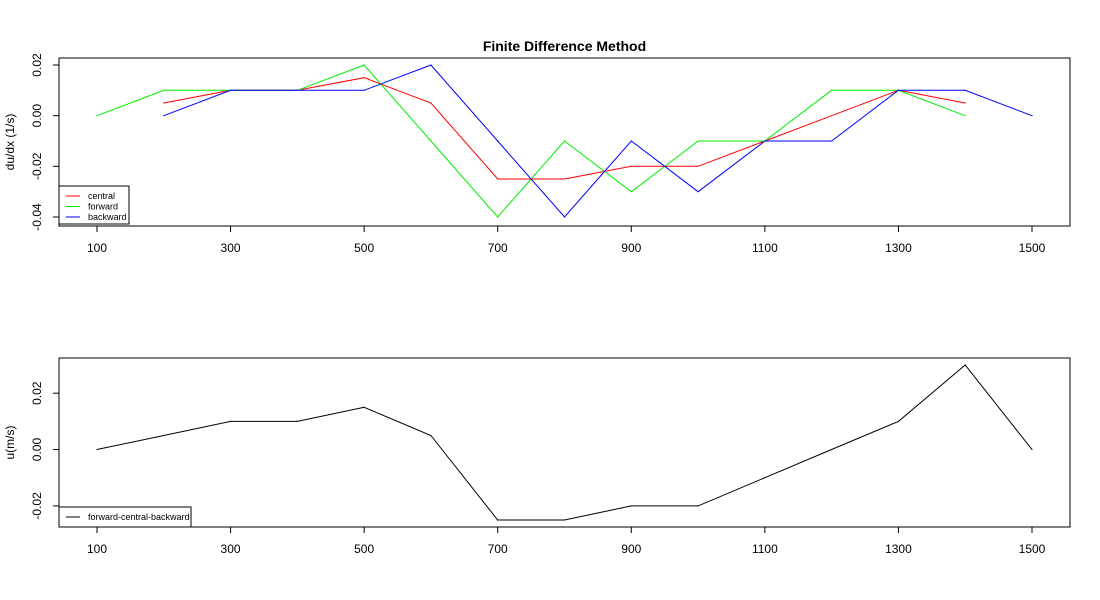 This screenshot has width=1100, height=600. I want to click on legend-label: backward, so click(107, 217).